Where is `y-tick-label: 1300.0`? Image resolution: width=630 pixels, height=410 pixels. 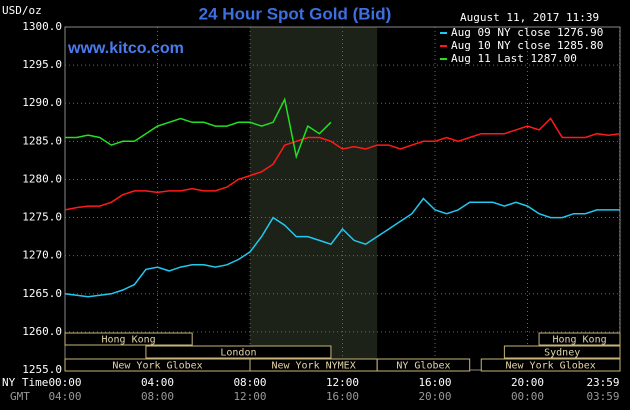 y-tick-label: 1300.0 is located at coordinates (42, 26).